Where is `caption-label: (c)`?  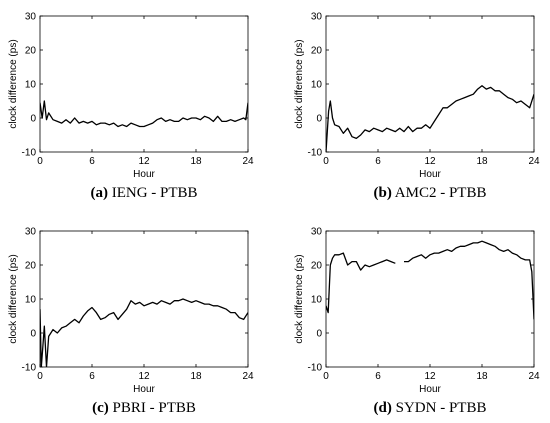 caption-label: (c) is located at coordinates (100, 408).